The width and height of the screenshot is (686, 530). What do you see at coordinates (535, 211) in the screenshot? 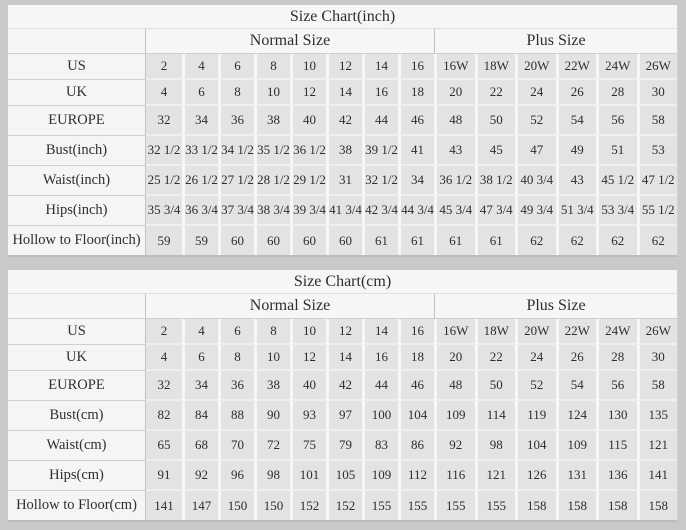
I see `size-cell: 49 3/4` at bounding box center [535, 211].